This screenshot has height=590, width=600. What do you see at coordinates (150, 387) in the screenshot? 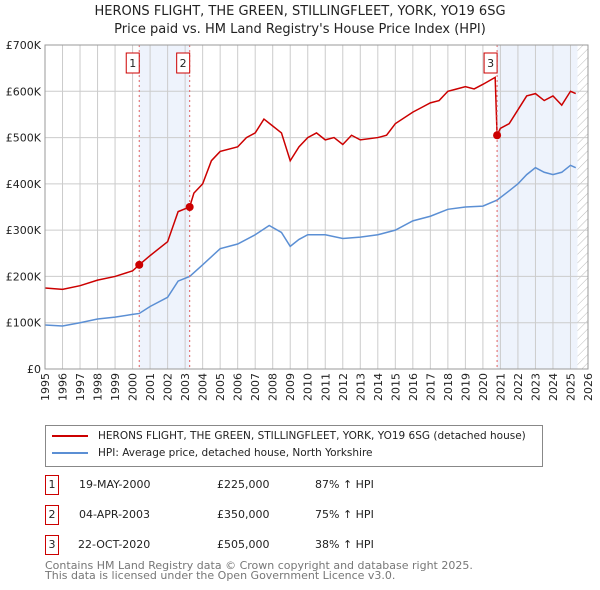
I see `x-tick-label: 2001` at bounding box center [150, 387].